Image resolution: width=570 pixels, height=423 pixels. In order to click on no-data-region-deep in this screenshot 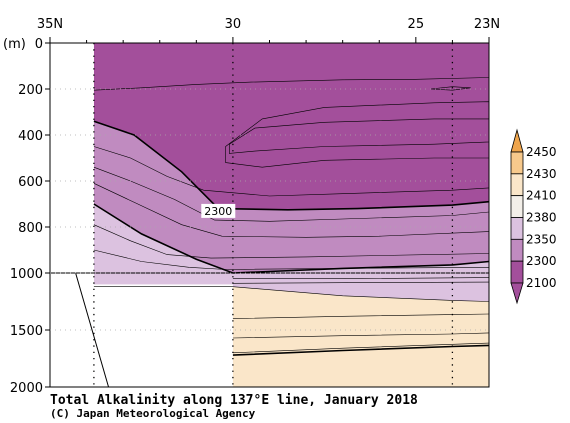, I will do `click(163, 335)`.